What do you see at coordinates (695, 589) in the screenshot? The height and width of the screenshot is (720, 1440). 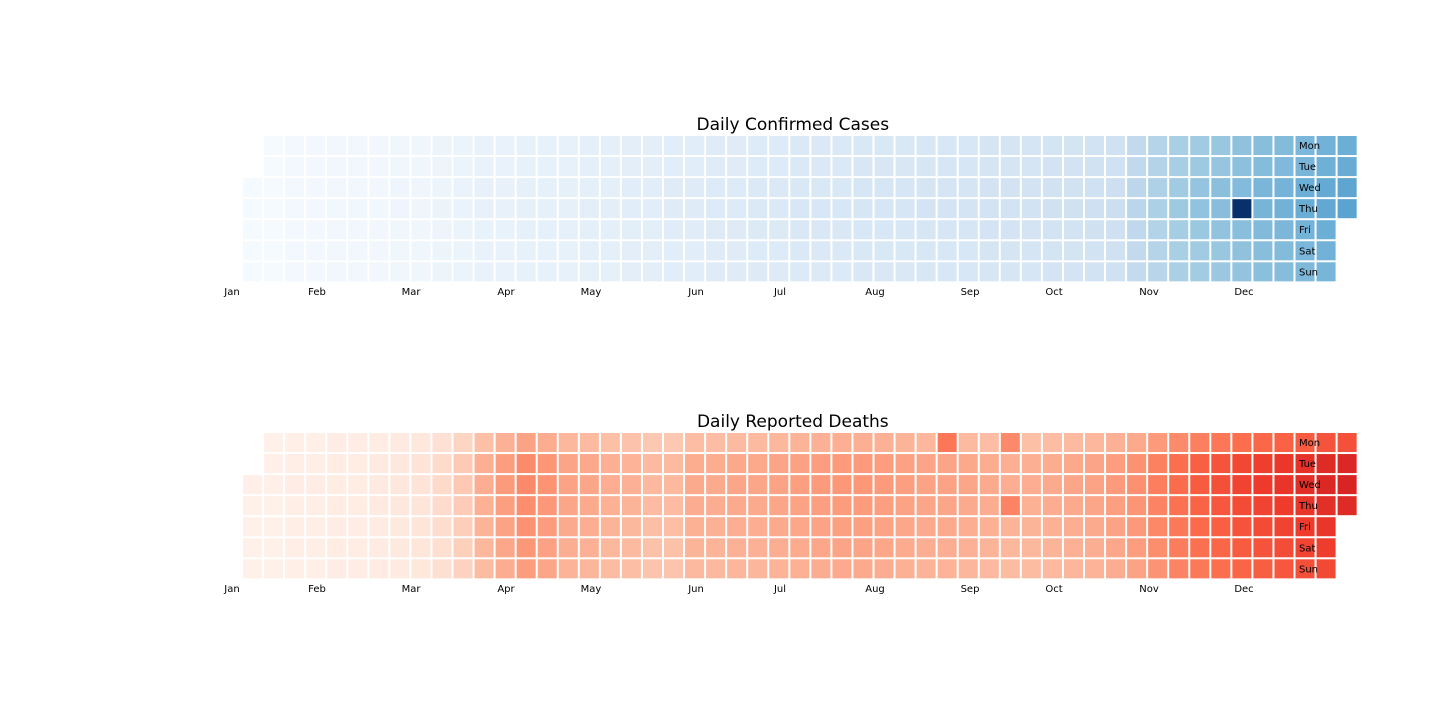 I see `deaths-month-tick-label: Jun` at bounding box center [695, 589].